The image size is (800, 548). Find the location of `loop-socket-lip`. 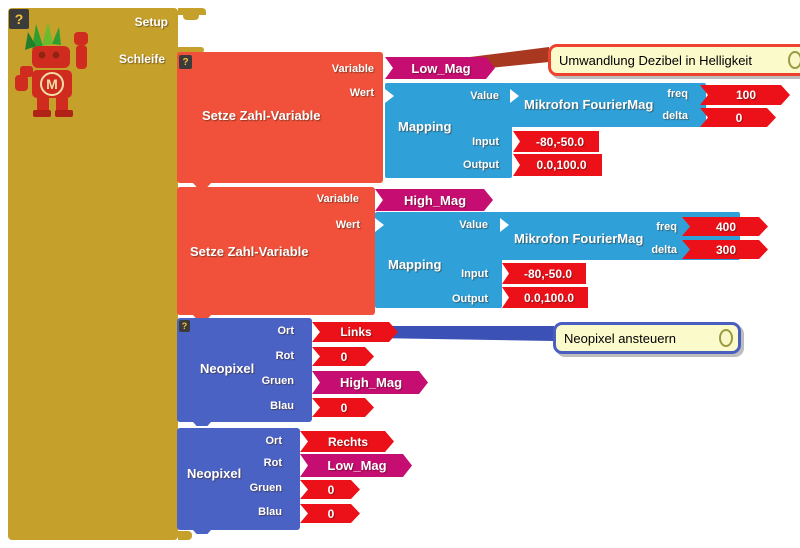

loop-socket-lip is located at coordinates (191, 50).